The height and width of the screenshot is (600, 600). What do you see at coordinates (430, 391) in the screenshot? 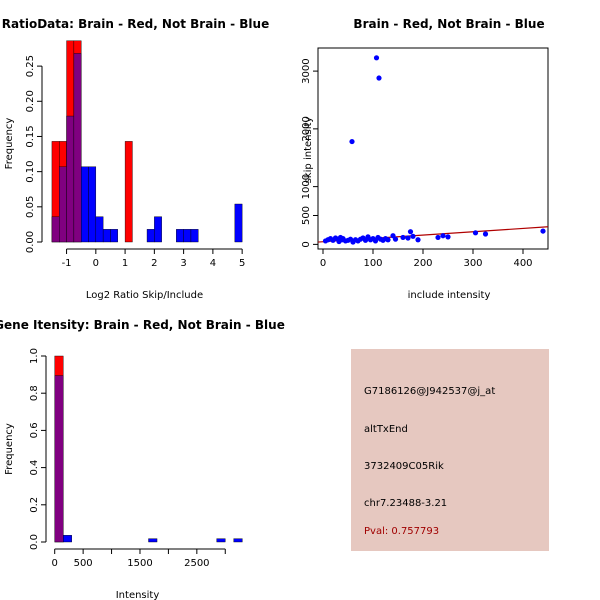
I see `probe-id-label: G7186126@J942537@j_at` at bounding box center [430, 391].